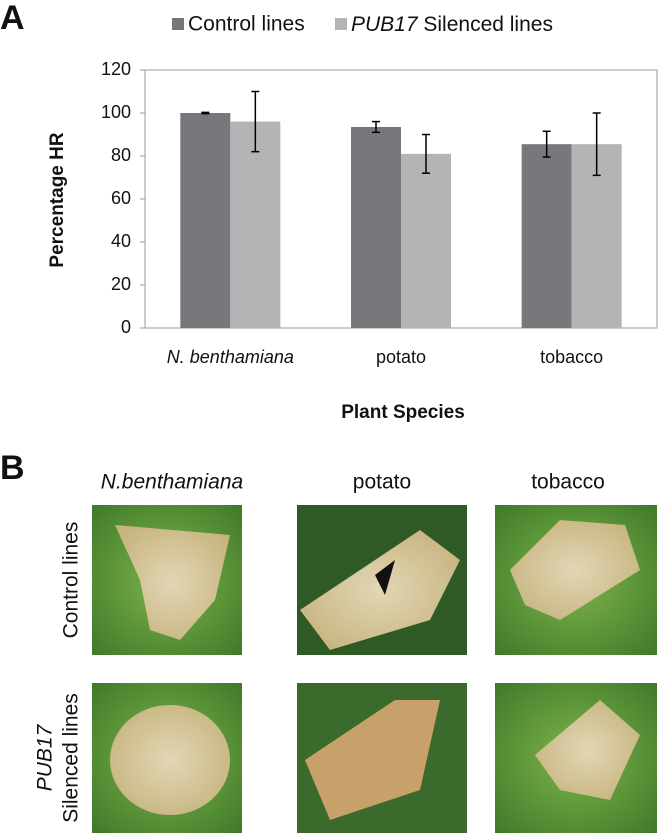 The image size is (661, 833). Describe the element at coordinates (452, 24) in the screenshot. I see `legend-label: PUB17 Silenced lines` at that location.